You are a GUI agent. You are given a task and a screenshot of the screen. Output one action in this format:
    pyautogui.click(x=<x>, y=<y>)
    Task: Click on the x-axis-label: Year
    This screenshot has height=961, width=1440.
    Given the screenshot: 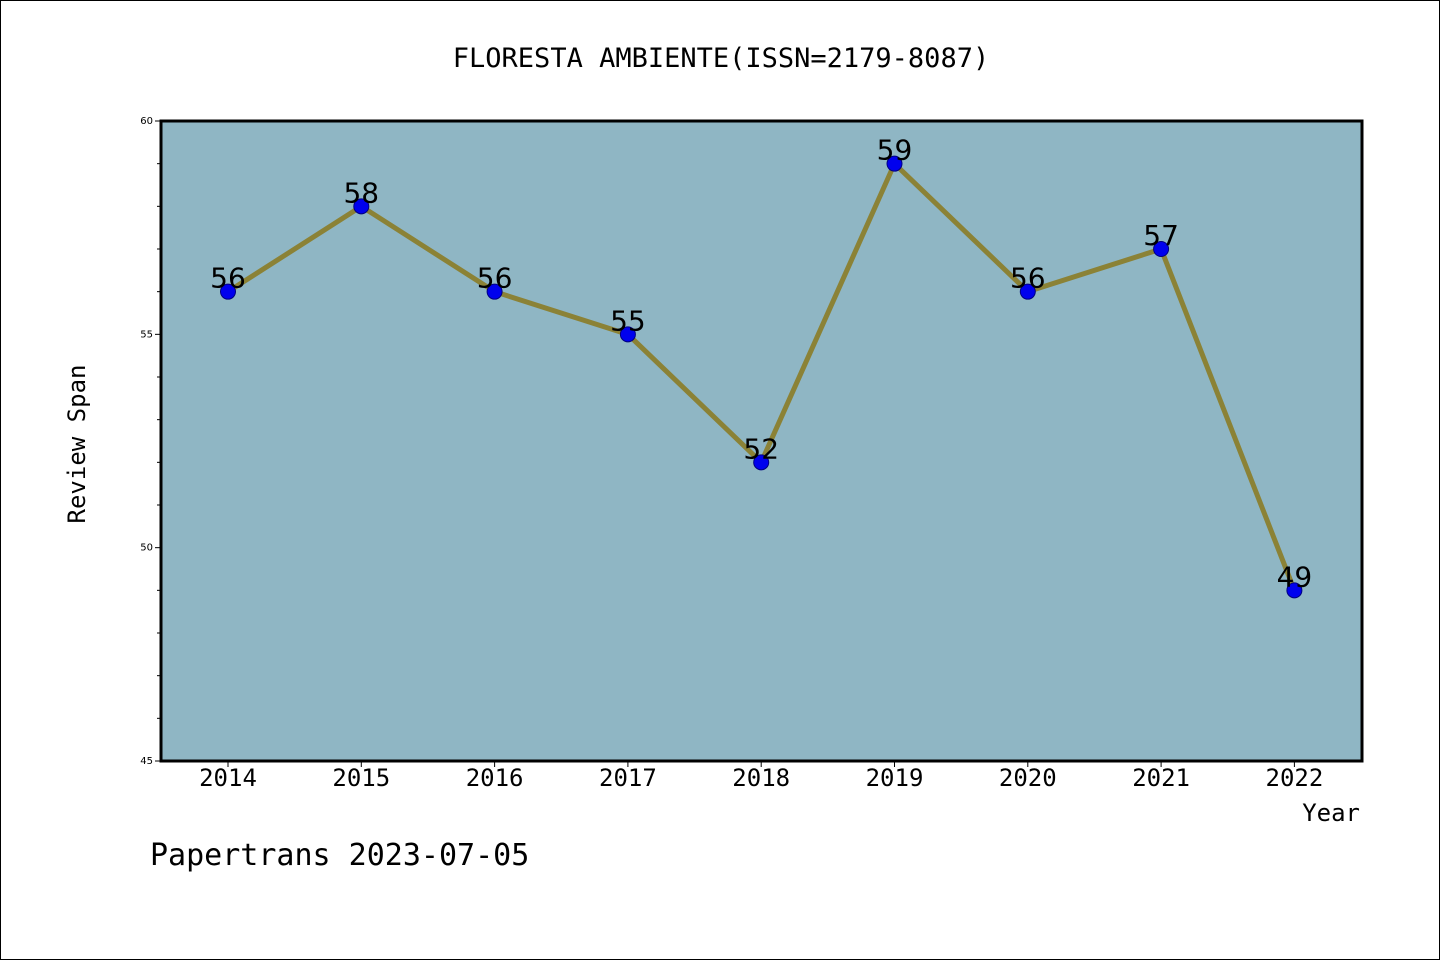 What is the action you would take?
    pyautogui.click(x=1331, y=813)
    